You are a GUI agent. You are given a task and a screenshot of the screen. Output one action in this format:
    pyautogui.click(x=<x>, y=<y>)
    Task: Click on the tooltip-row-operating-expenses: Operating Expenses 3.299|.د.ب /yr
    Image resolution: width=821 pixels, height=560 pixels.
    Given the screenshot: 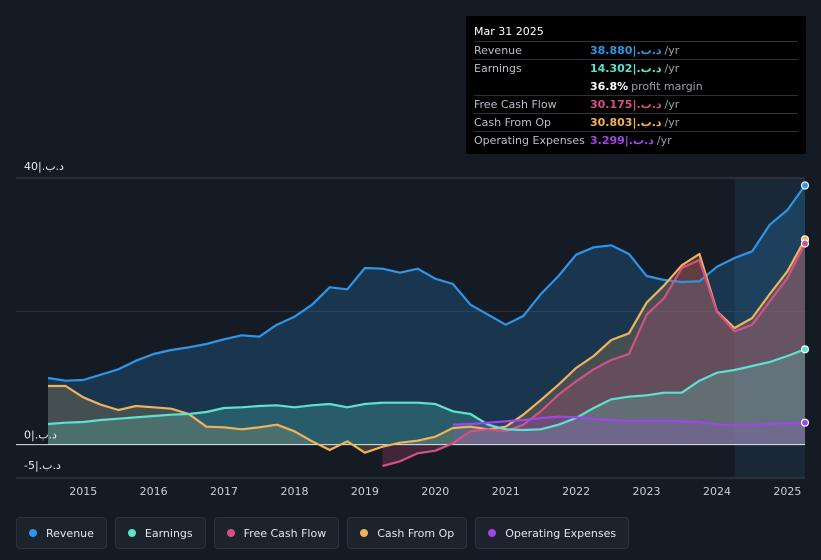 What is the action you would take?
    pyautogui.click(x=636, y=140)
    